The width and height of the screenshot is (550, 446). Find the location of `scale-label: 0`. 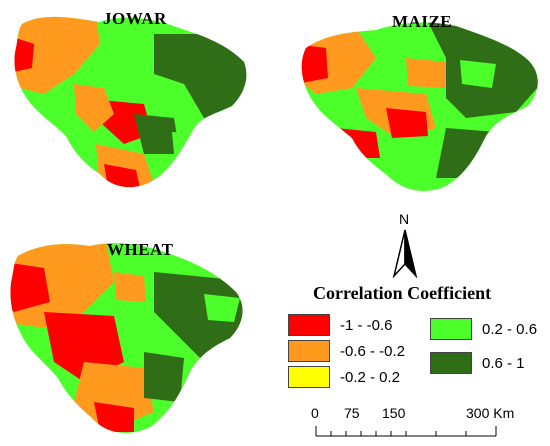

scale-label: 0 is located at coordinates (315, 413).